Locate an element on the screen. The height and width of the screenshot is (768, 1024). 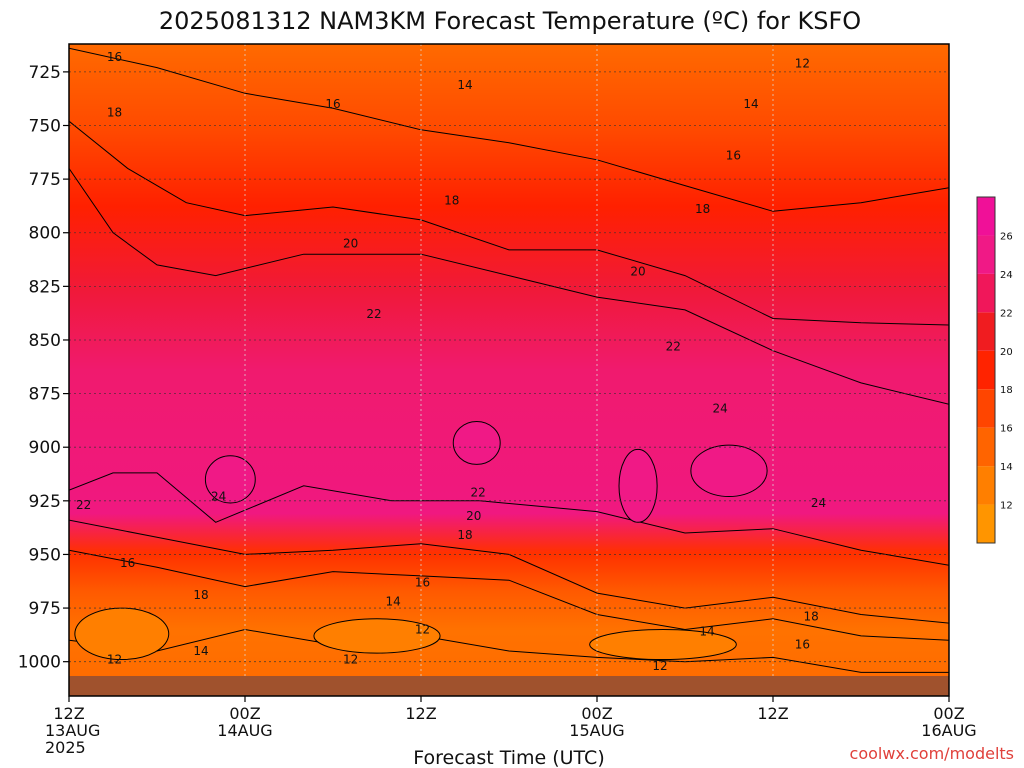
x-tick-label-60-1: 16AUG is located at coordinates (948, 730).